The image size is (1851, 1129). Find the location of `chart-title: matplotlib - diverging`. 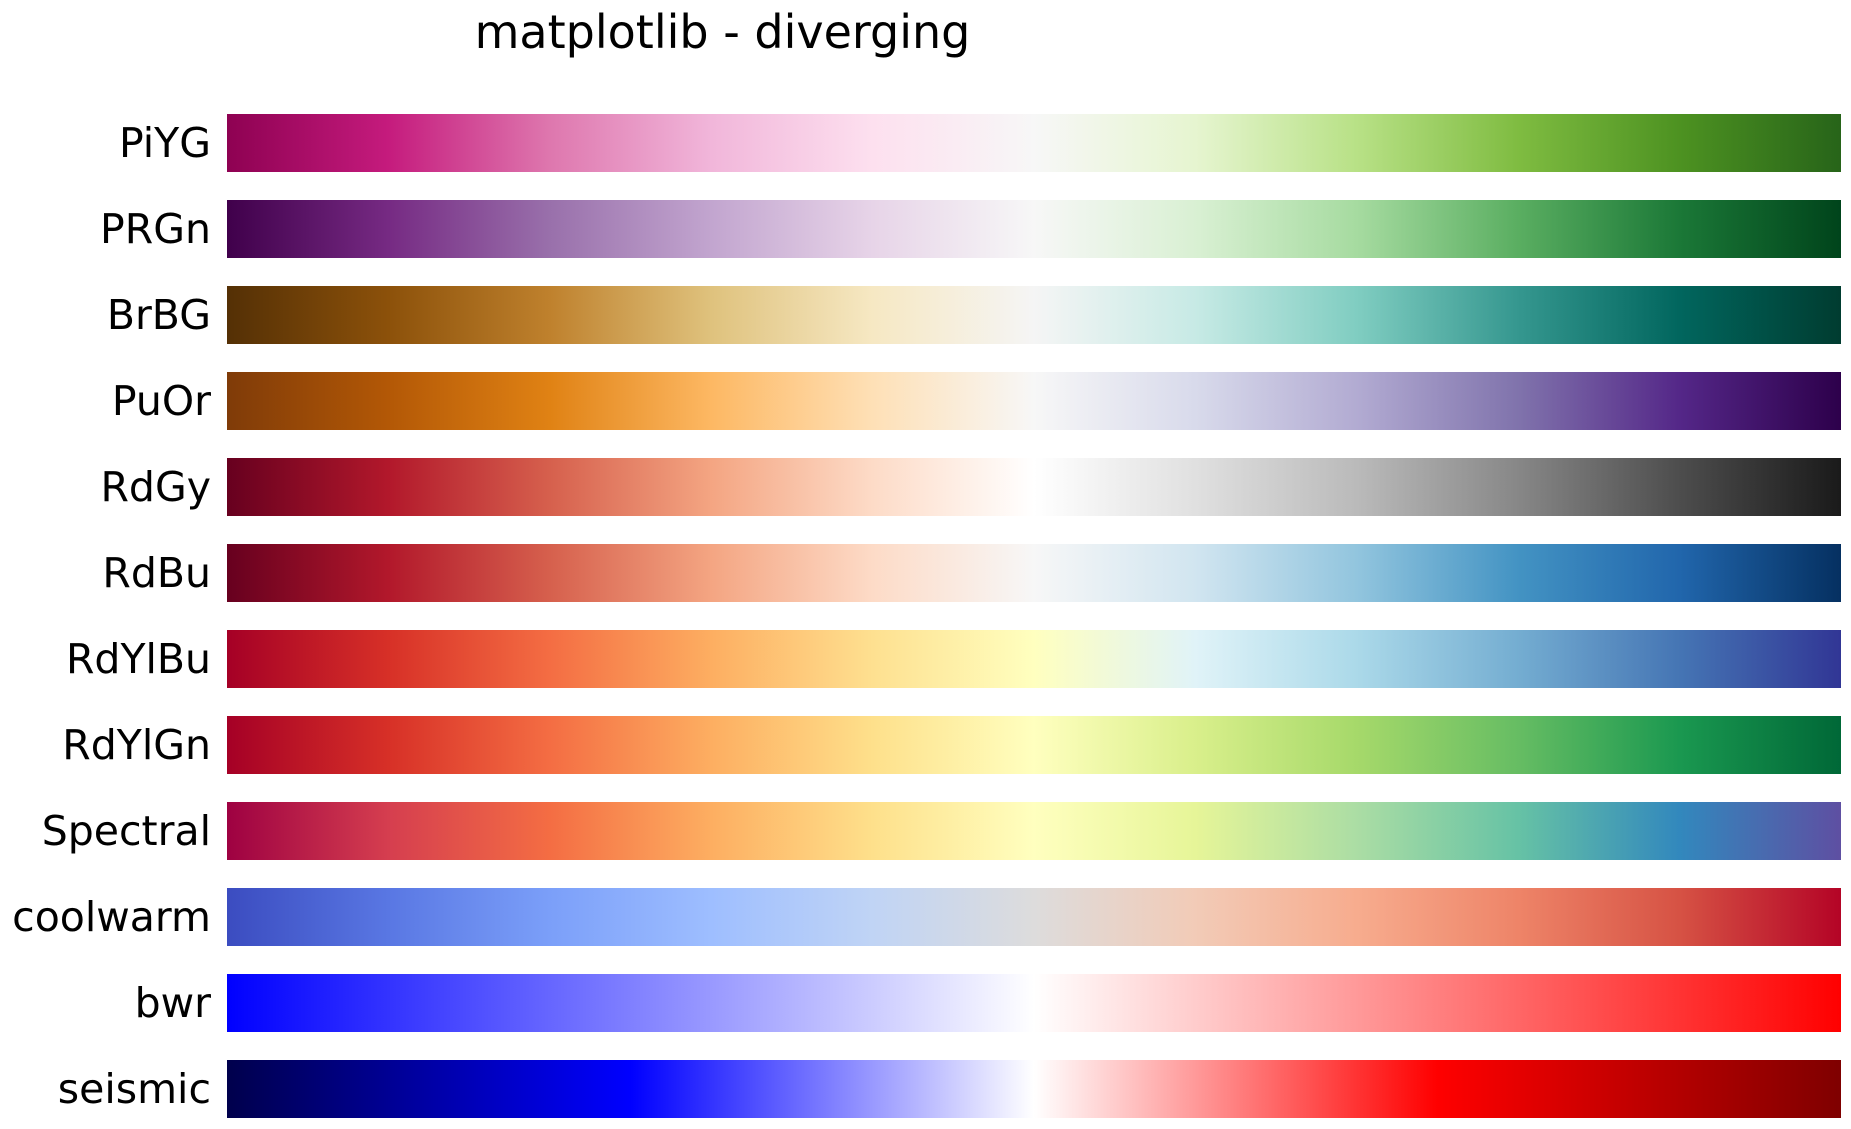

chart-title: matplotlib - diverging is located at coordinates (722, 32).